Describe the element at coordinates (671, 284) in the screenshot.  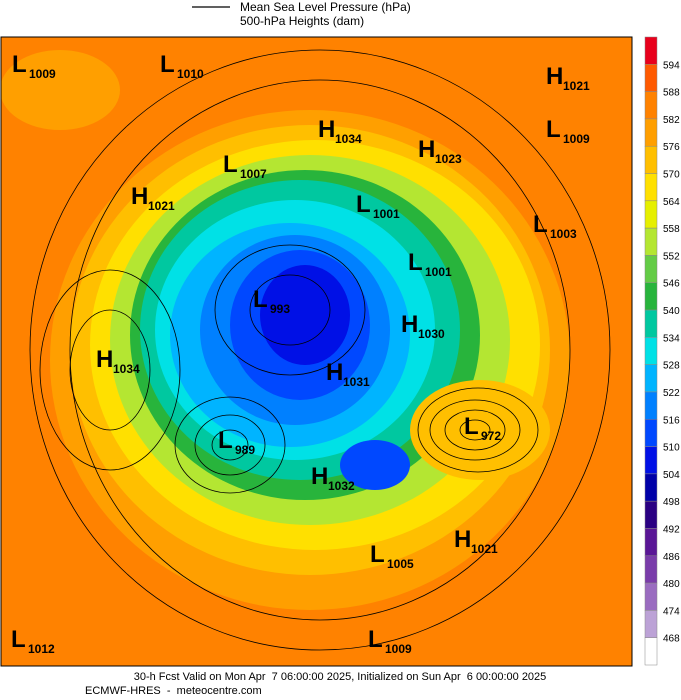
I see `colorbar-label: 546` at that location.